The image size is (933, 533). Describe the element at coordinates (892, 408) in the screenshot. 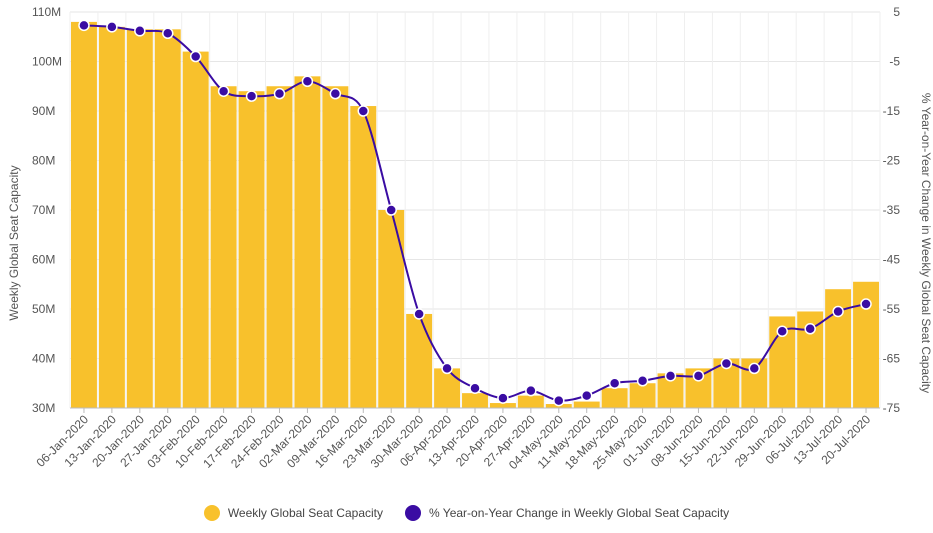

I see `y-tick-label-right: -75` at that location.